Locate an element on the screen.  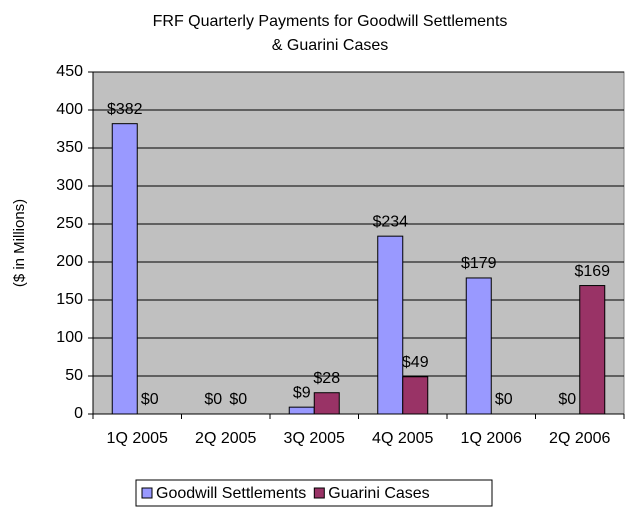
y-tick-label: 300 is located at coordinates (69, 185).